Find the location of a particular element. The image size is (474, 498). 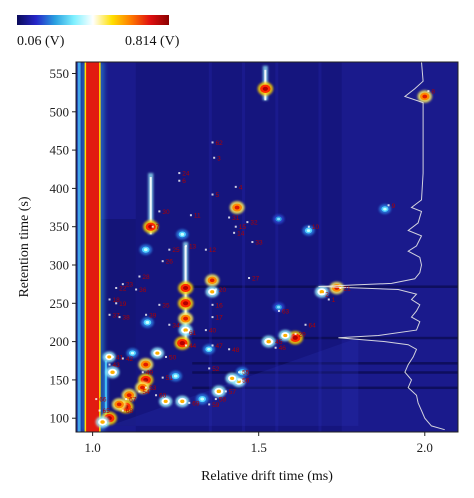

peak-label: 52 is located at coordinates (216, 369).